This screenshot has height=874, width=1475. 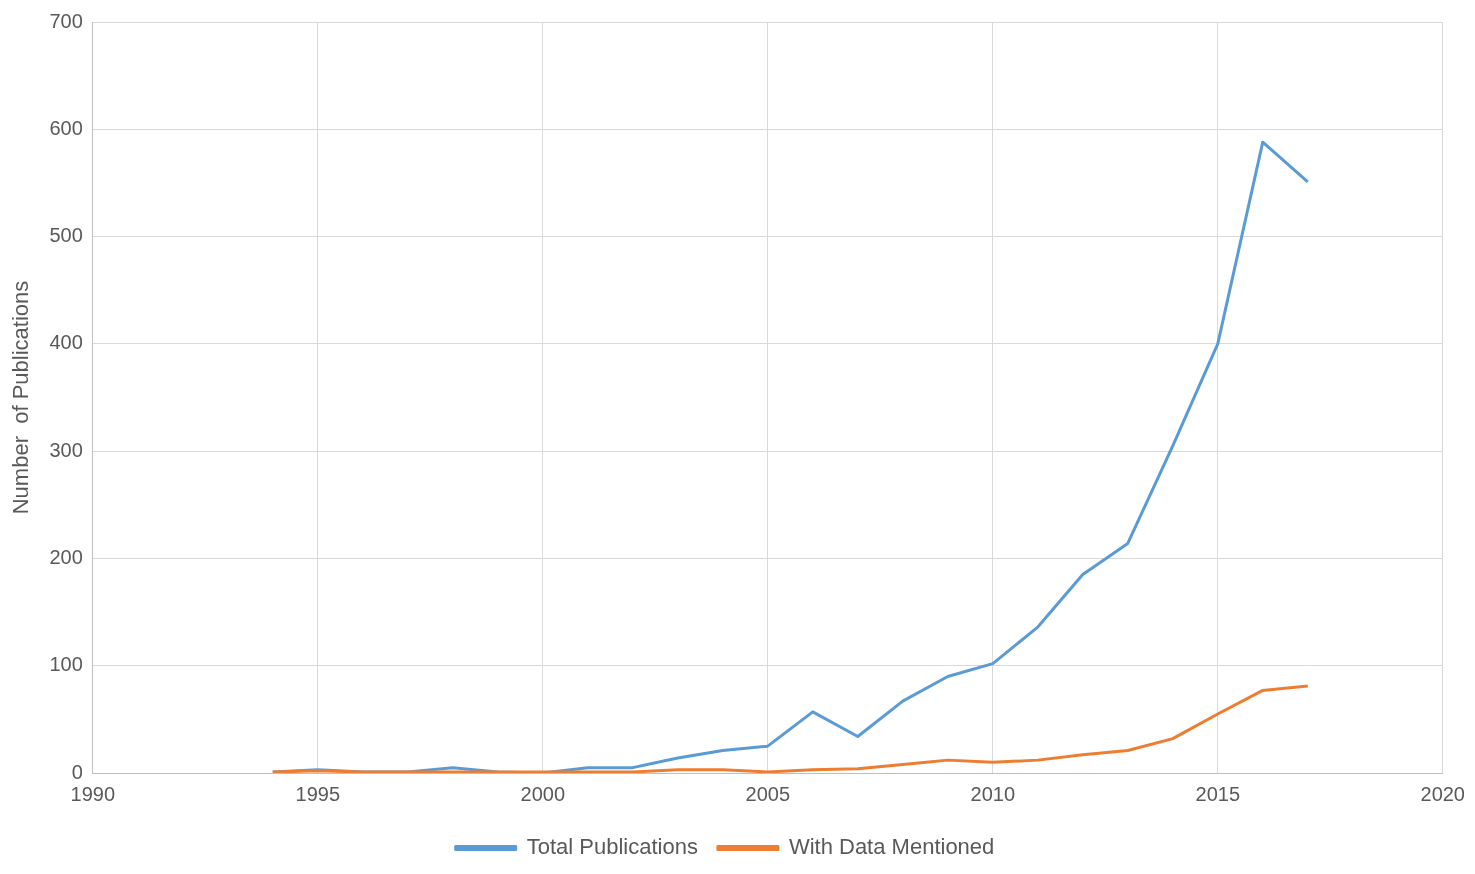 I want to click on y-tick-label: 200, so click(x=66, y=556).